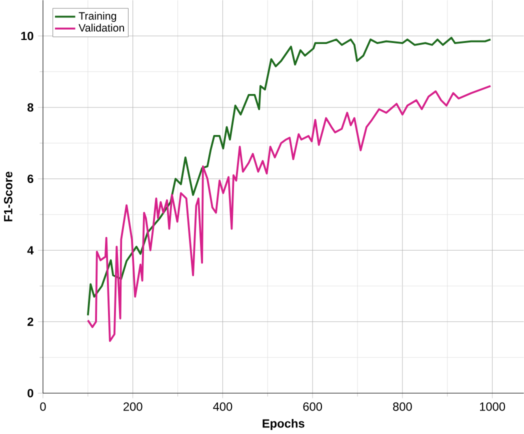  I want to click on y-tick-label: 10, so click(27, 36).